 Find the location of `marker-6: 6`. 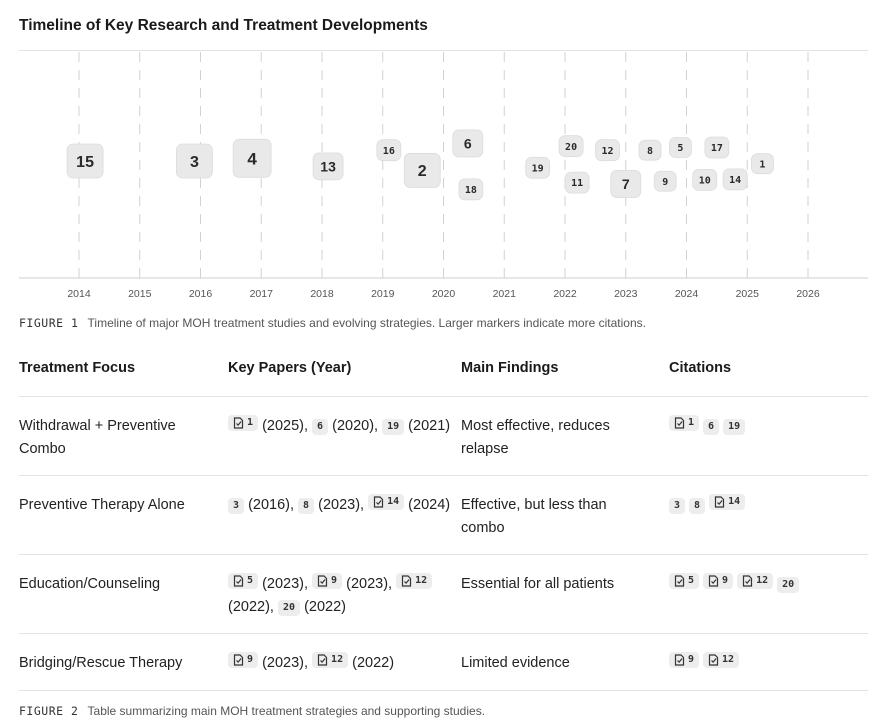

marker-6: 6 is located at coordinates (468, 143).